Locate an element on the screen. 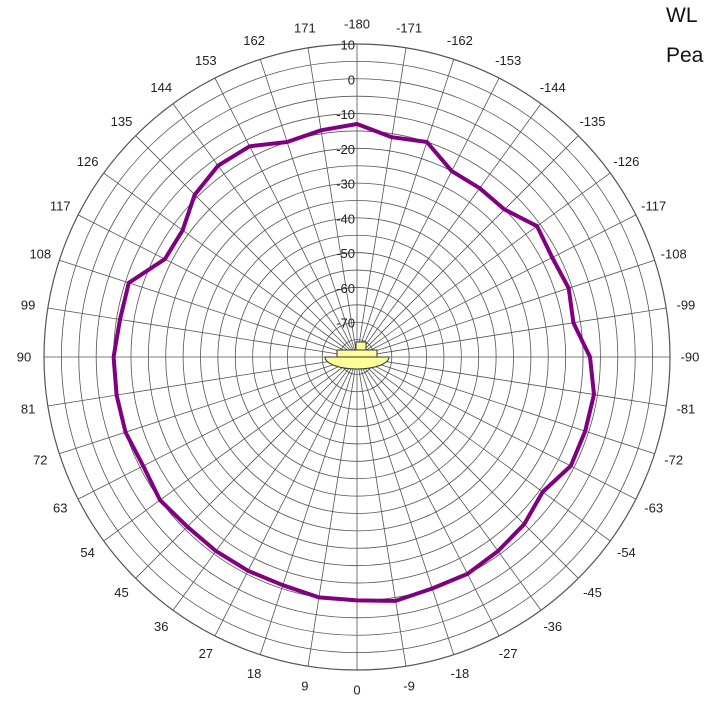 The image size is (712, 706). radial-tick-label: -50 is located at coordinates (345, 253).